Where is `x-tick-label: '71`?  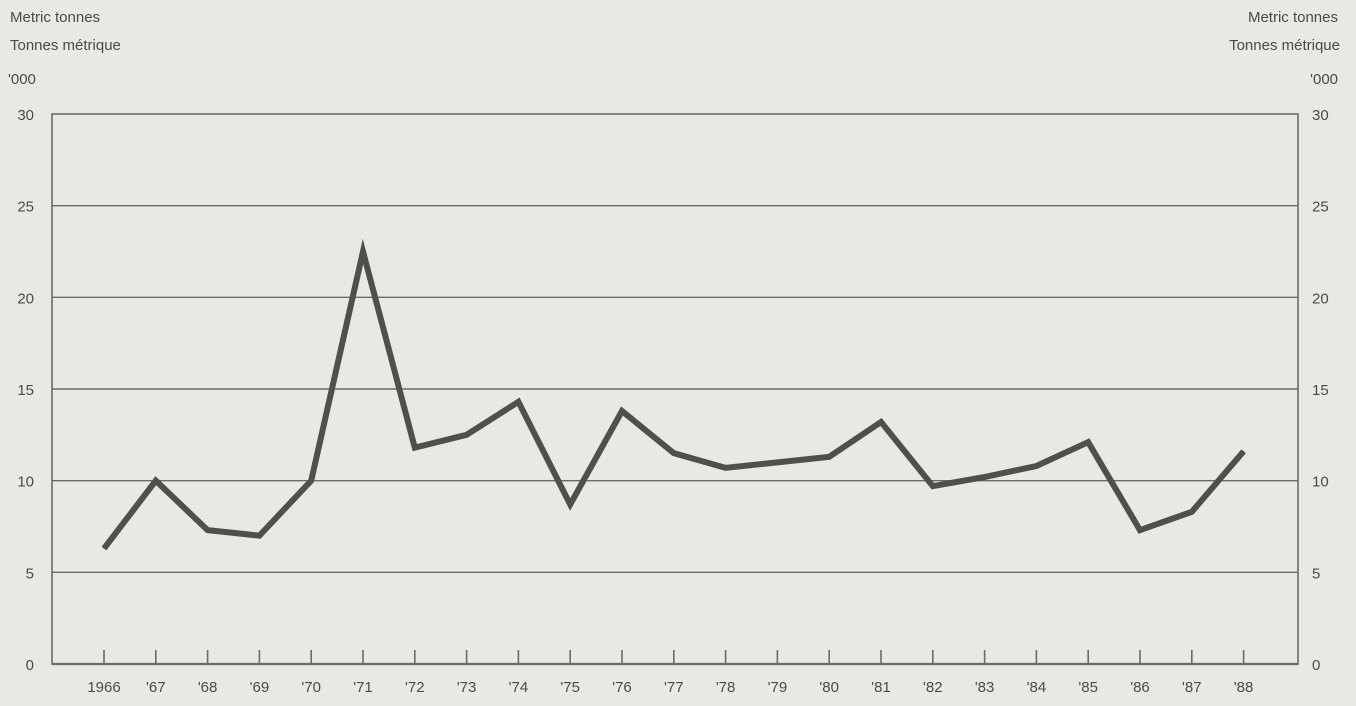 x-tick-label: '71 is located at coordinates (363, 687).